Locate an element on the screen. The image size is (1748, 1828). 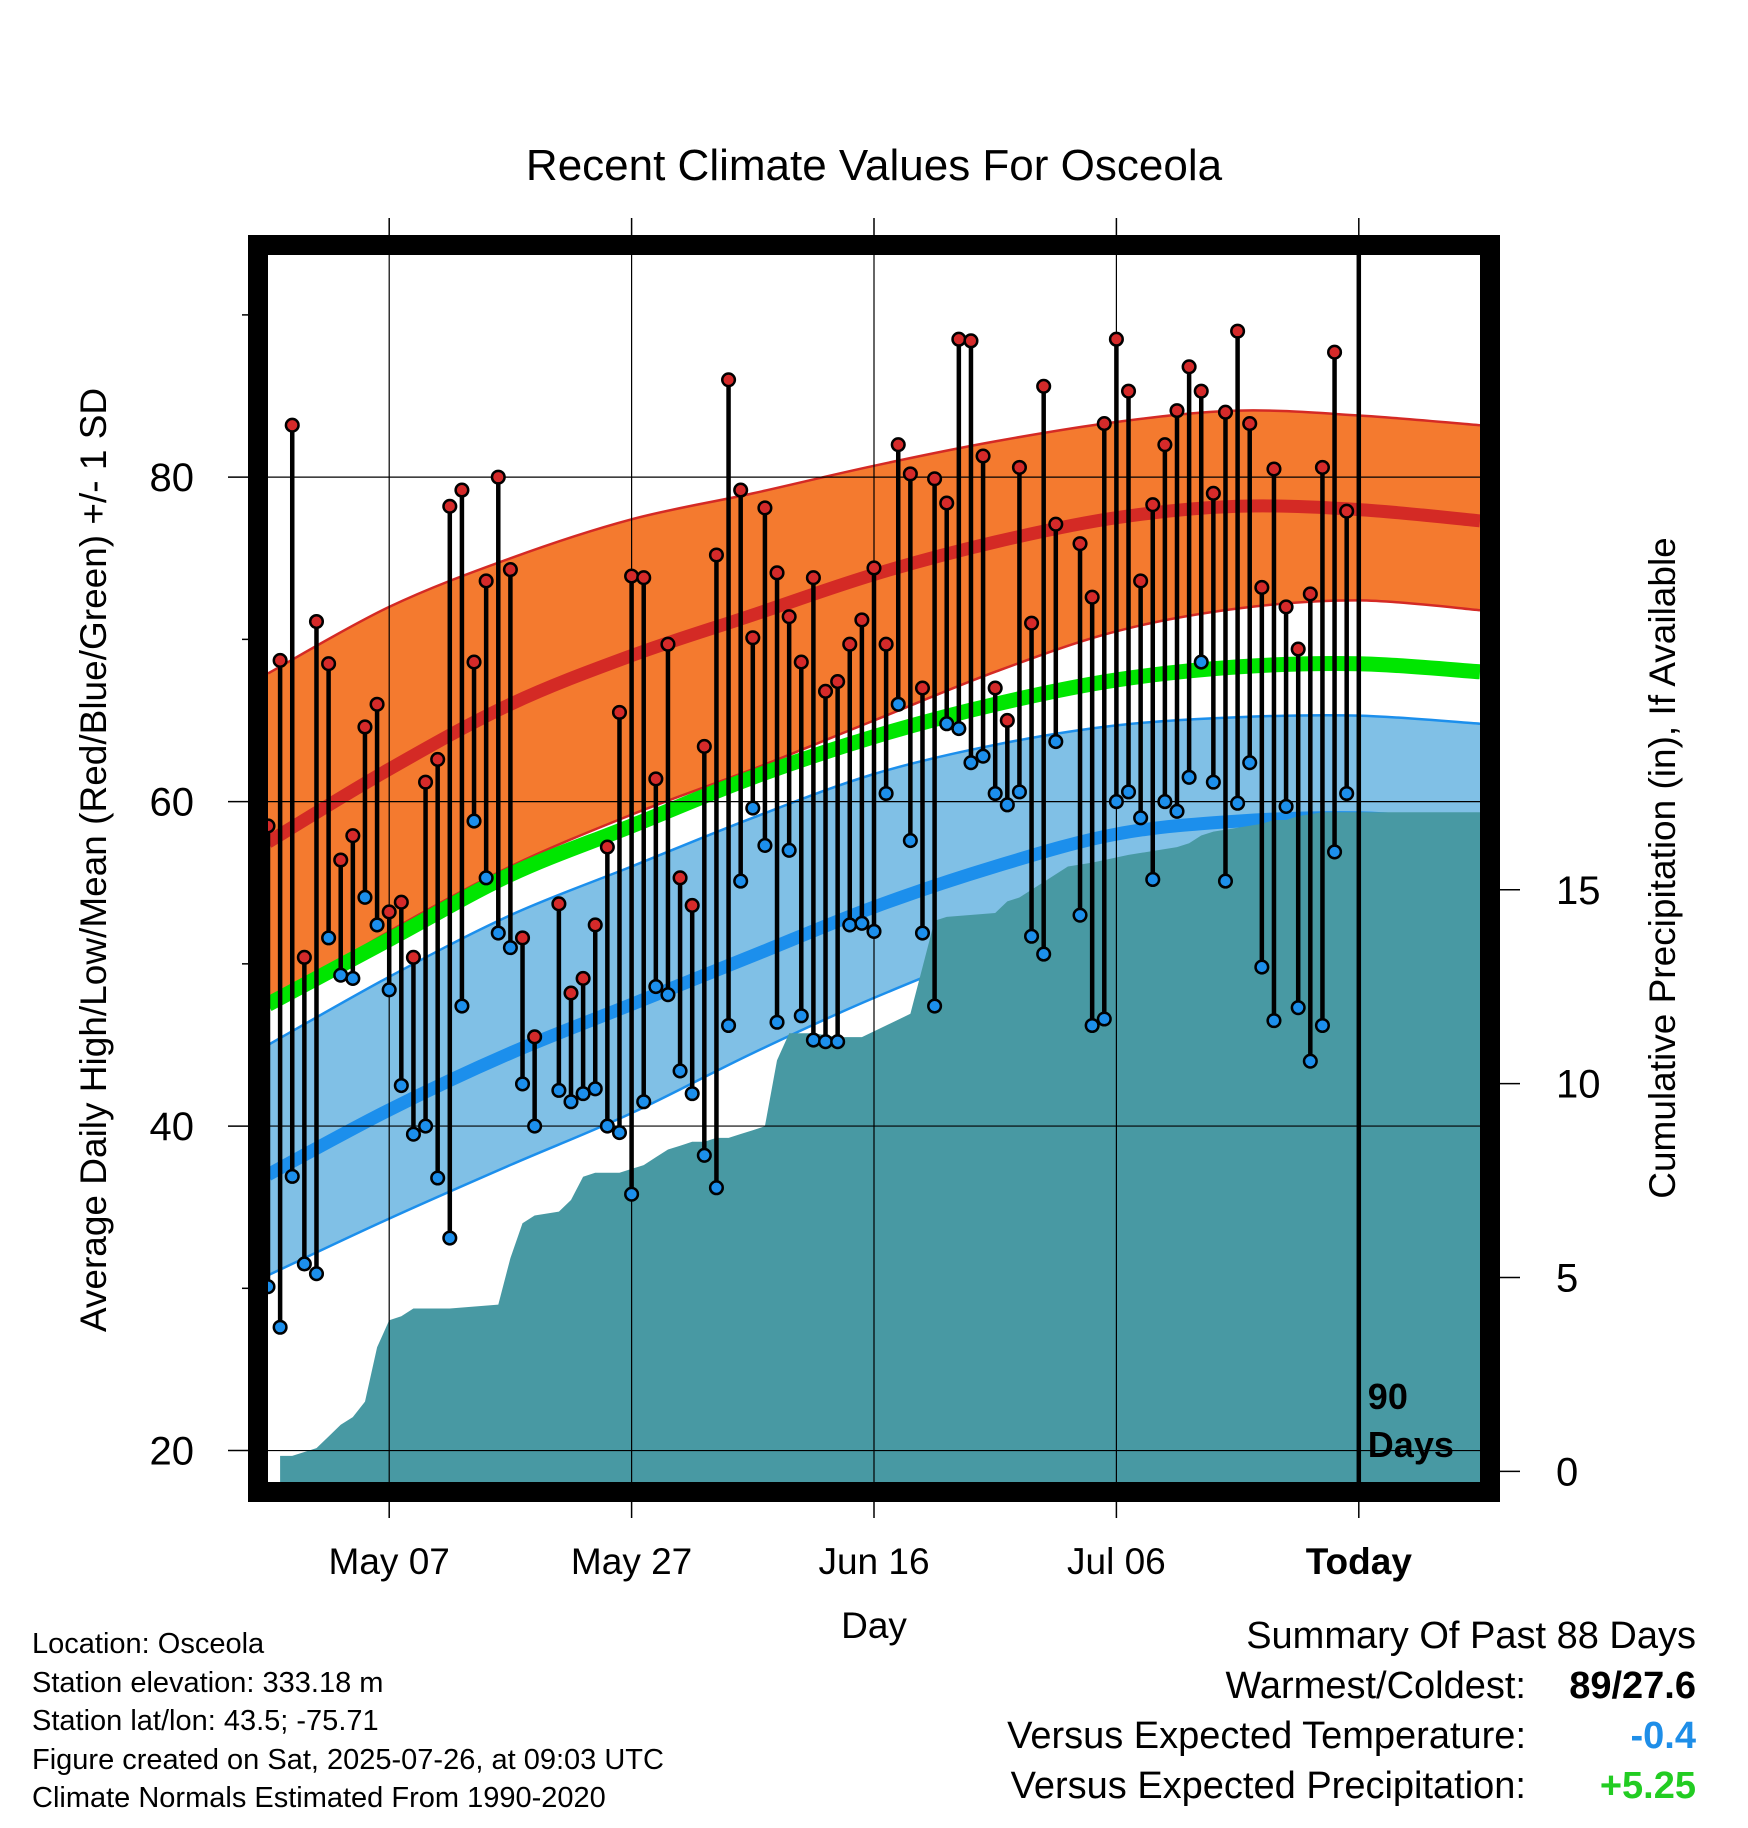
temp-delta-label: Versus Expected Temperature: is located at coordinates (1266, 1736).